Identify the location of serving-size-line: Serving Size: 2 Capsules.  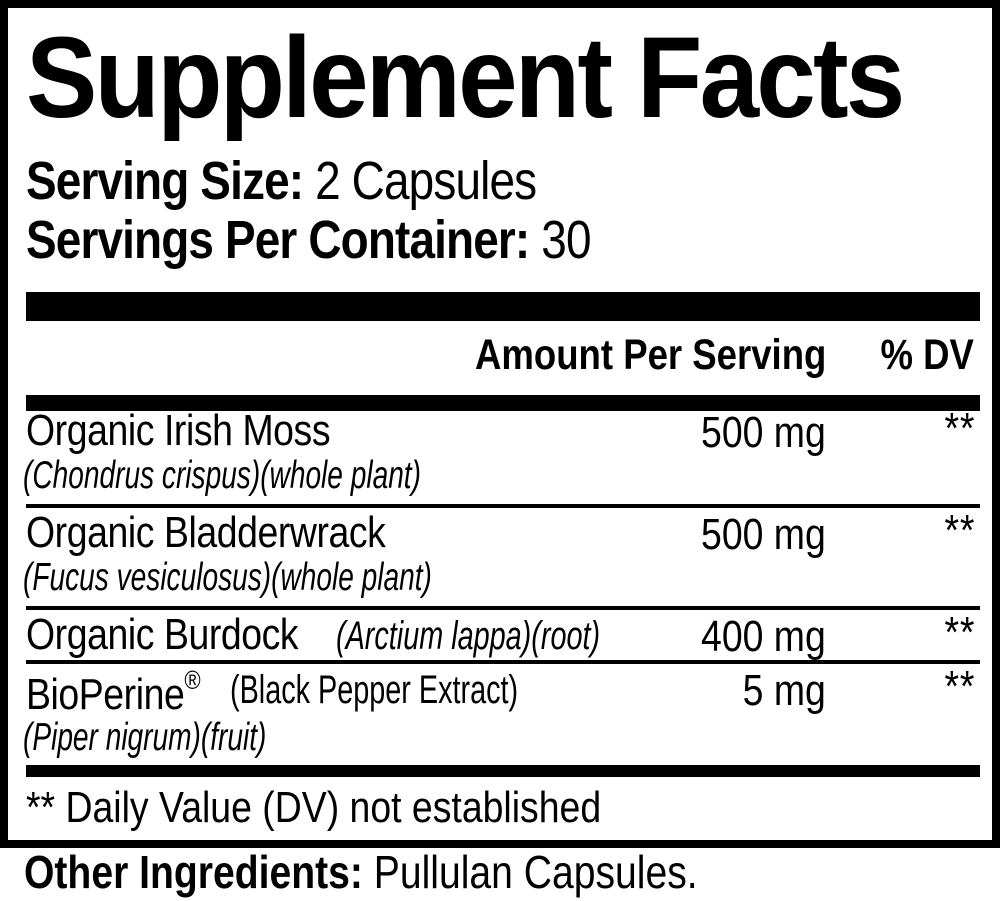
(326, 181).